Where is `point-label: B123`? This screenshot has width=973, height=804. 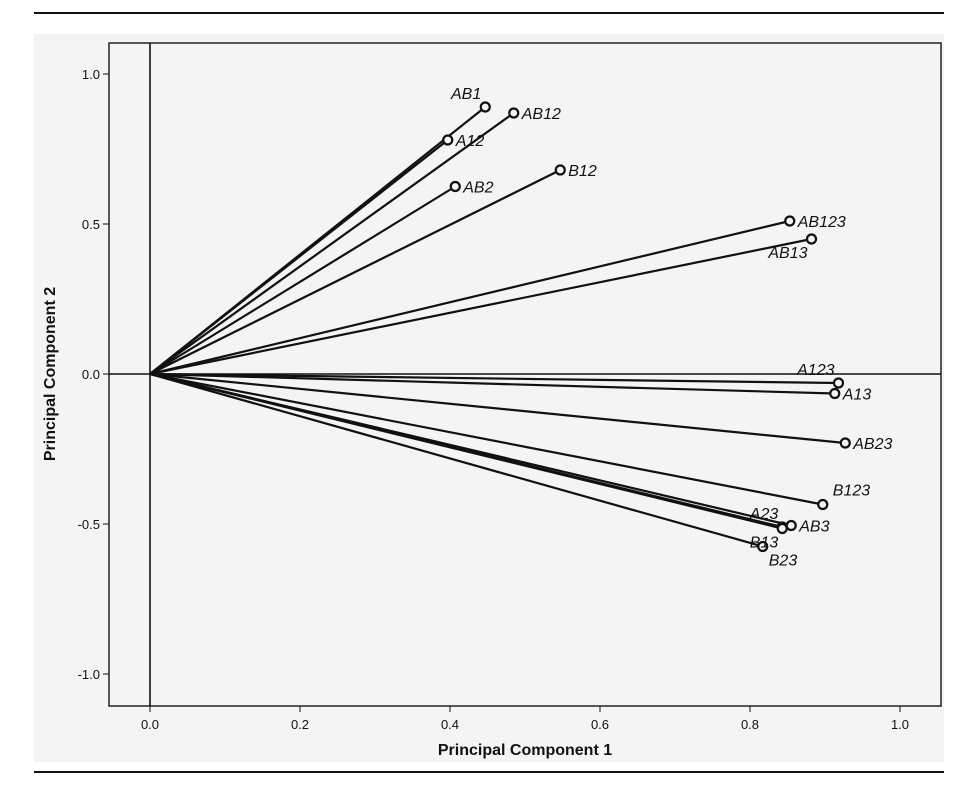 point-label: B123 is located at coordinates (851, 491).